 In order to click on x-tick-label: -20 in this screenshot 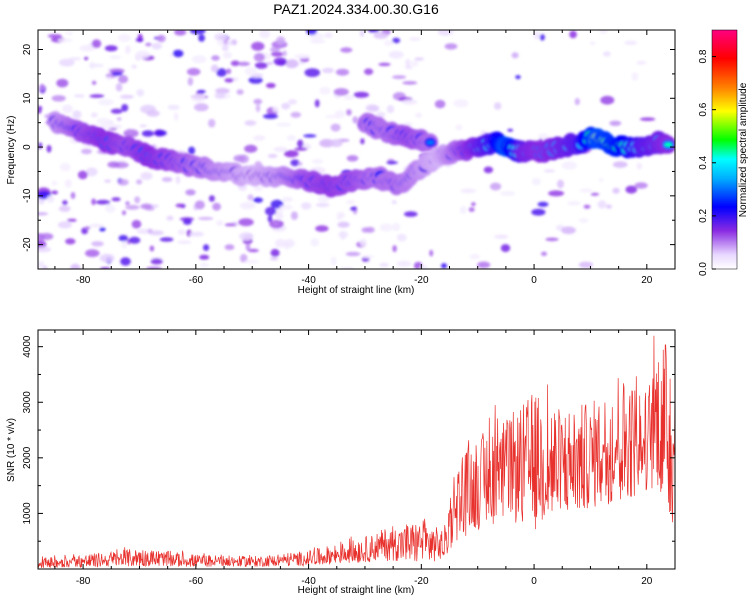, I will do `click(421, 581)`.